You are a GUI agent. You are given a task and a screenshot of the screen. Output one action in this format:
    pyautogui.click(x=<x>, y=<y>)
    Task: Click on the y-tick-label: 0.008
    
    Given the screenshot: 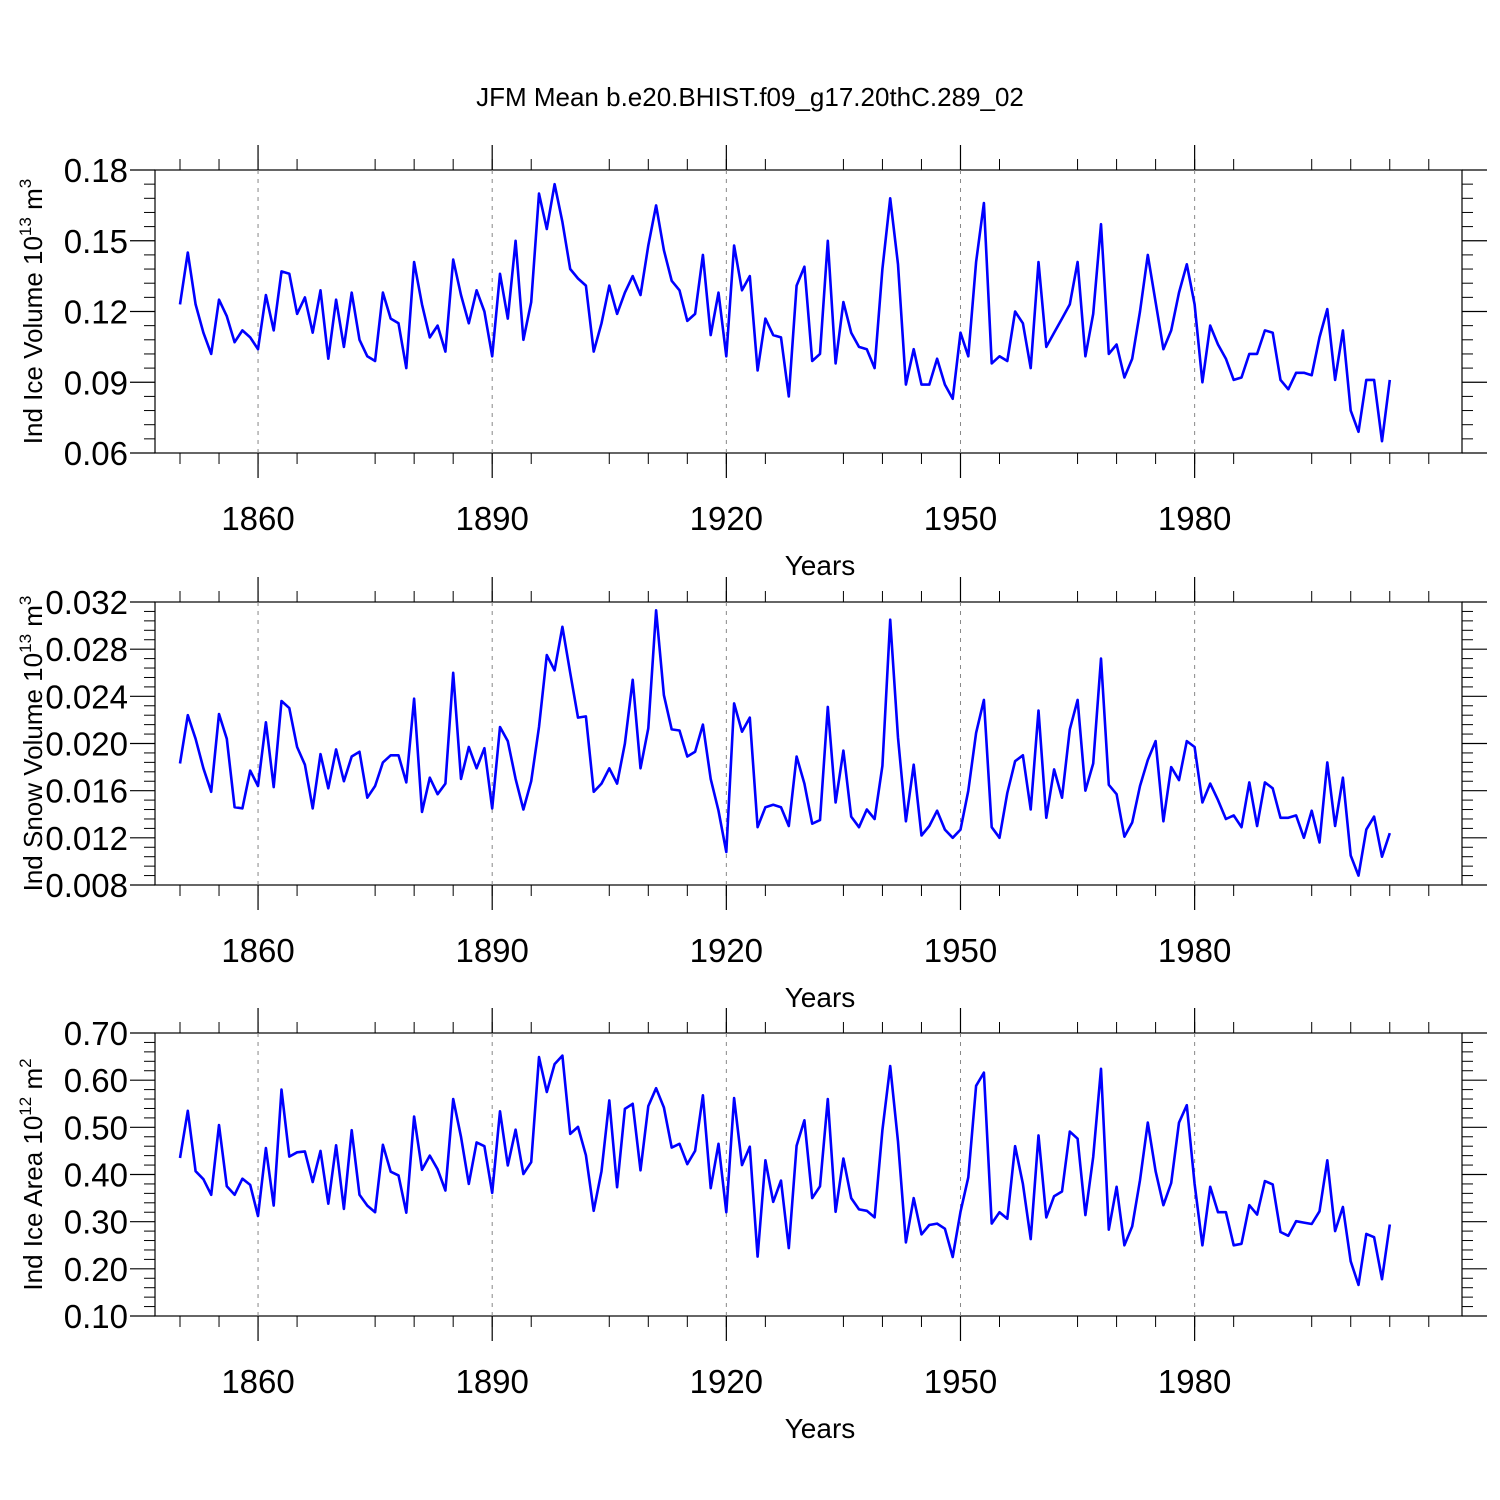 What is the action you would take?
    pyautogui.click(x=86, y=885)
    